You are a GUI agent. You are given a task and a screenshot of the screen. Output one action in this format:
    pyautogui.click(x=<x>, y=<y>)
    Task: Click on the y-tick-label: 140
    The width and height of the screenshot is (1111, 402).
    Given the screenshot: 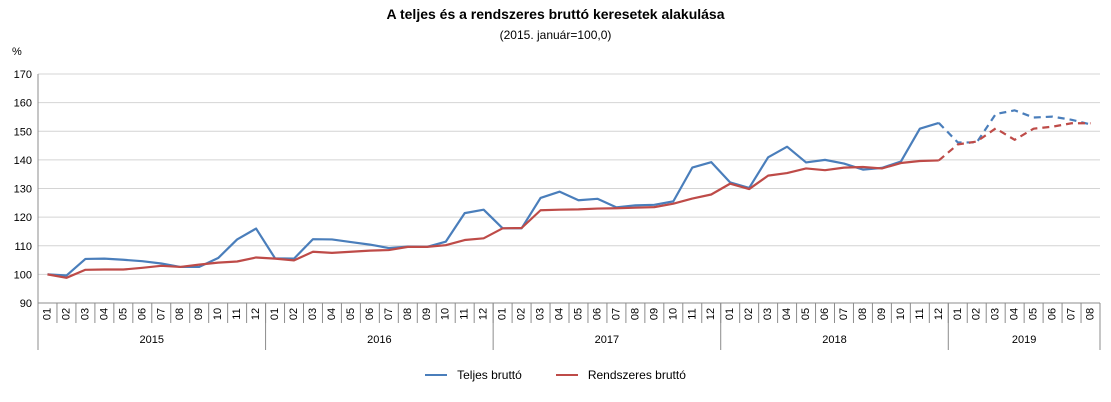 What is the action you would take?
    pyautogui.click(x=23, y=161)
    